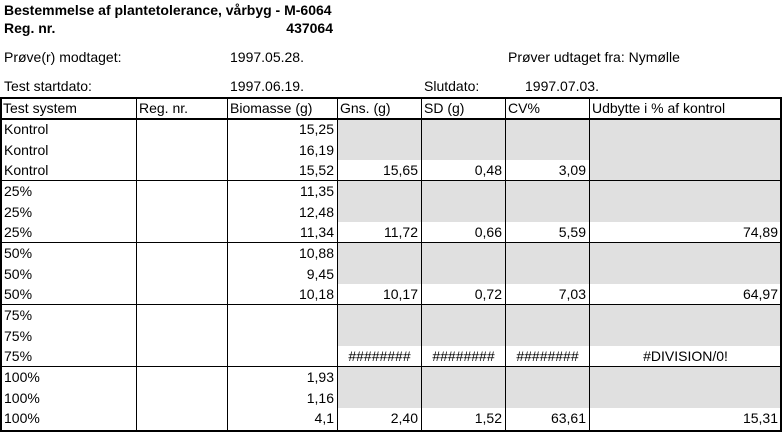  What do you see at coordinates (282, 398) in the screenshot?
I see `table-cell: 1,16` at bounding box center [282, 398].